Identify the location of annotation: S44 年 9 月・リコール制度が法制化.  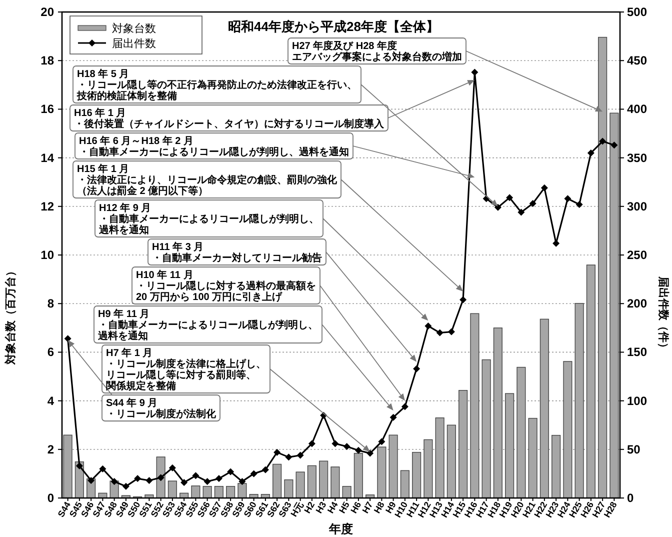
(161, 409).